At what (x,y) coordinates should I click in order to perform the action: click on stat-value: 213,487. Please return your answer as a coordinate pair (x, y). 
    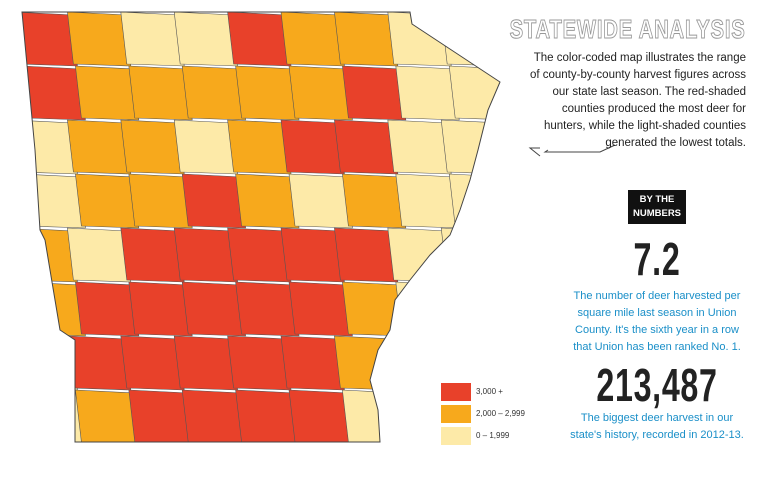
    Looking at the image, I should click on (657, 385).